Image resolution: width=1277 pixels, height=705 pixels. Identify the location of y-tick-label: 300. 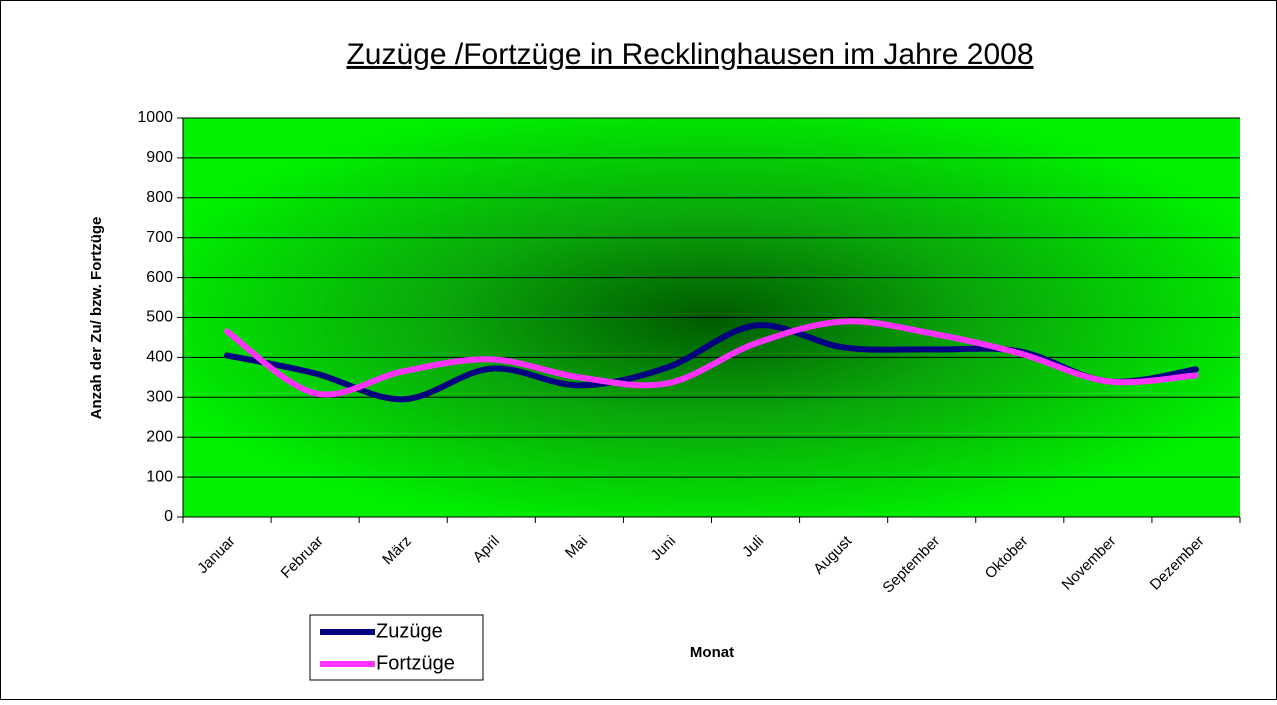
(159, 397).